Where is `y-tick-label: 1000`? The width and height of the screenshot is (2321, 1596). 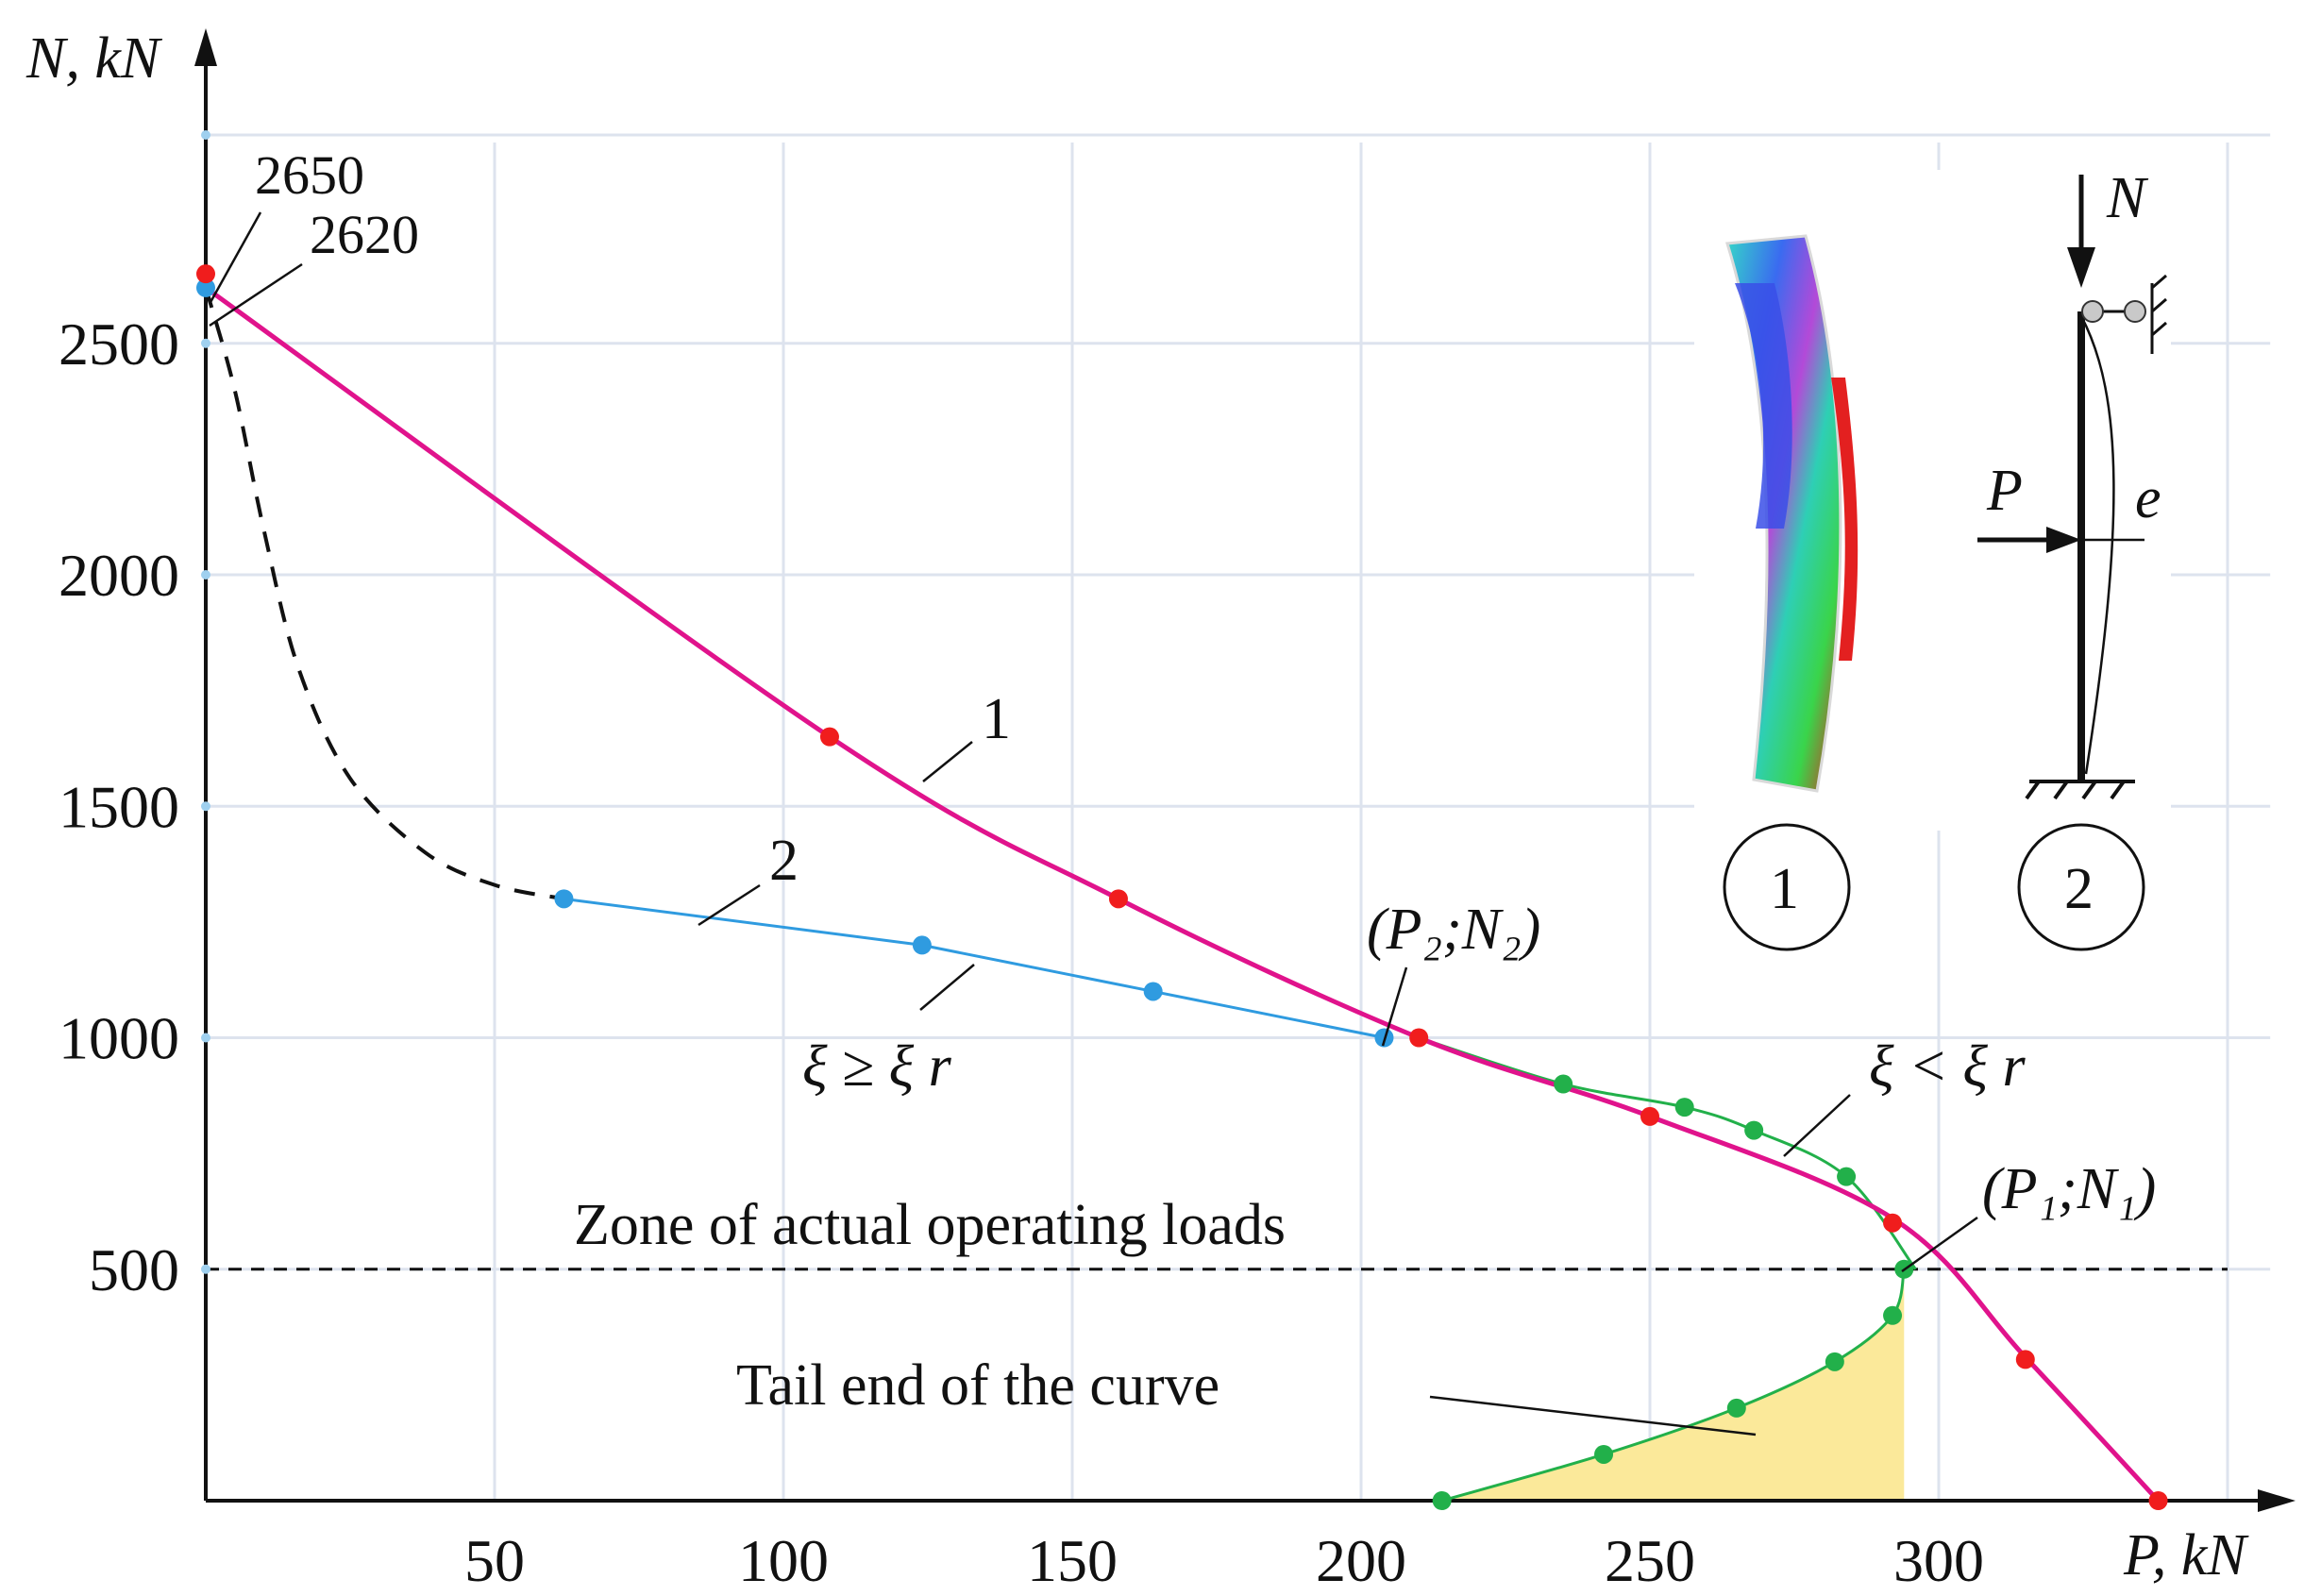 y-tick-label: 1000 is located at coordinates (119, 1038).